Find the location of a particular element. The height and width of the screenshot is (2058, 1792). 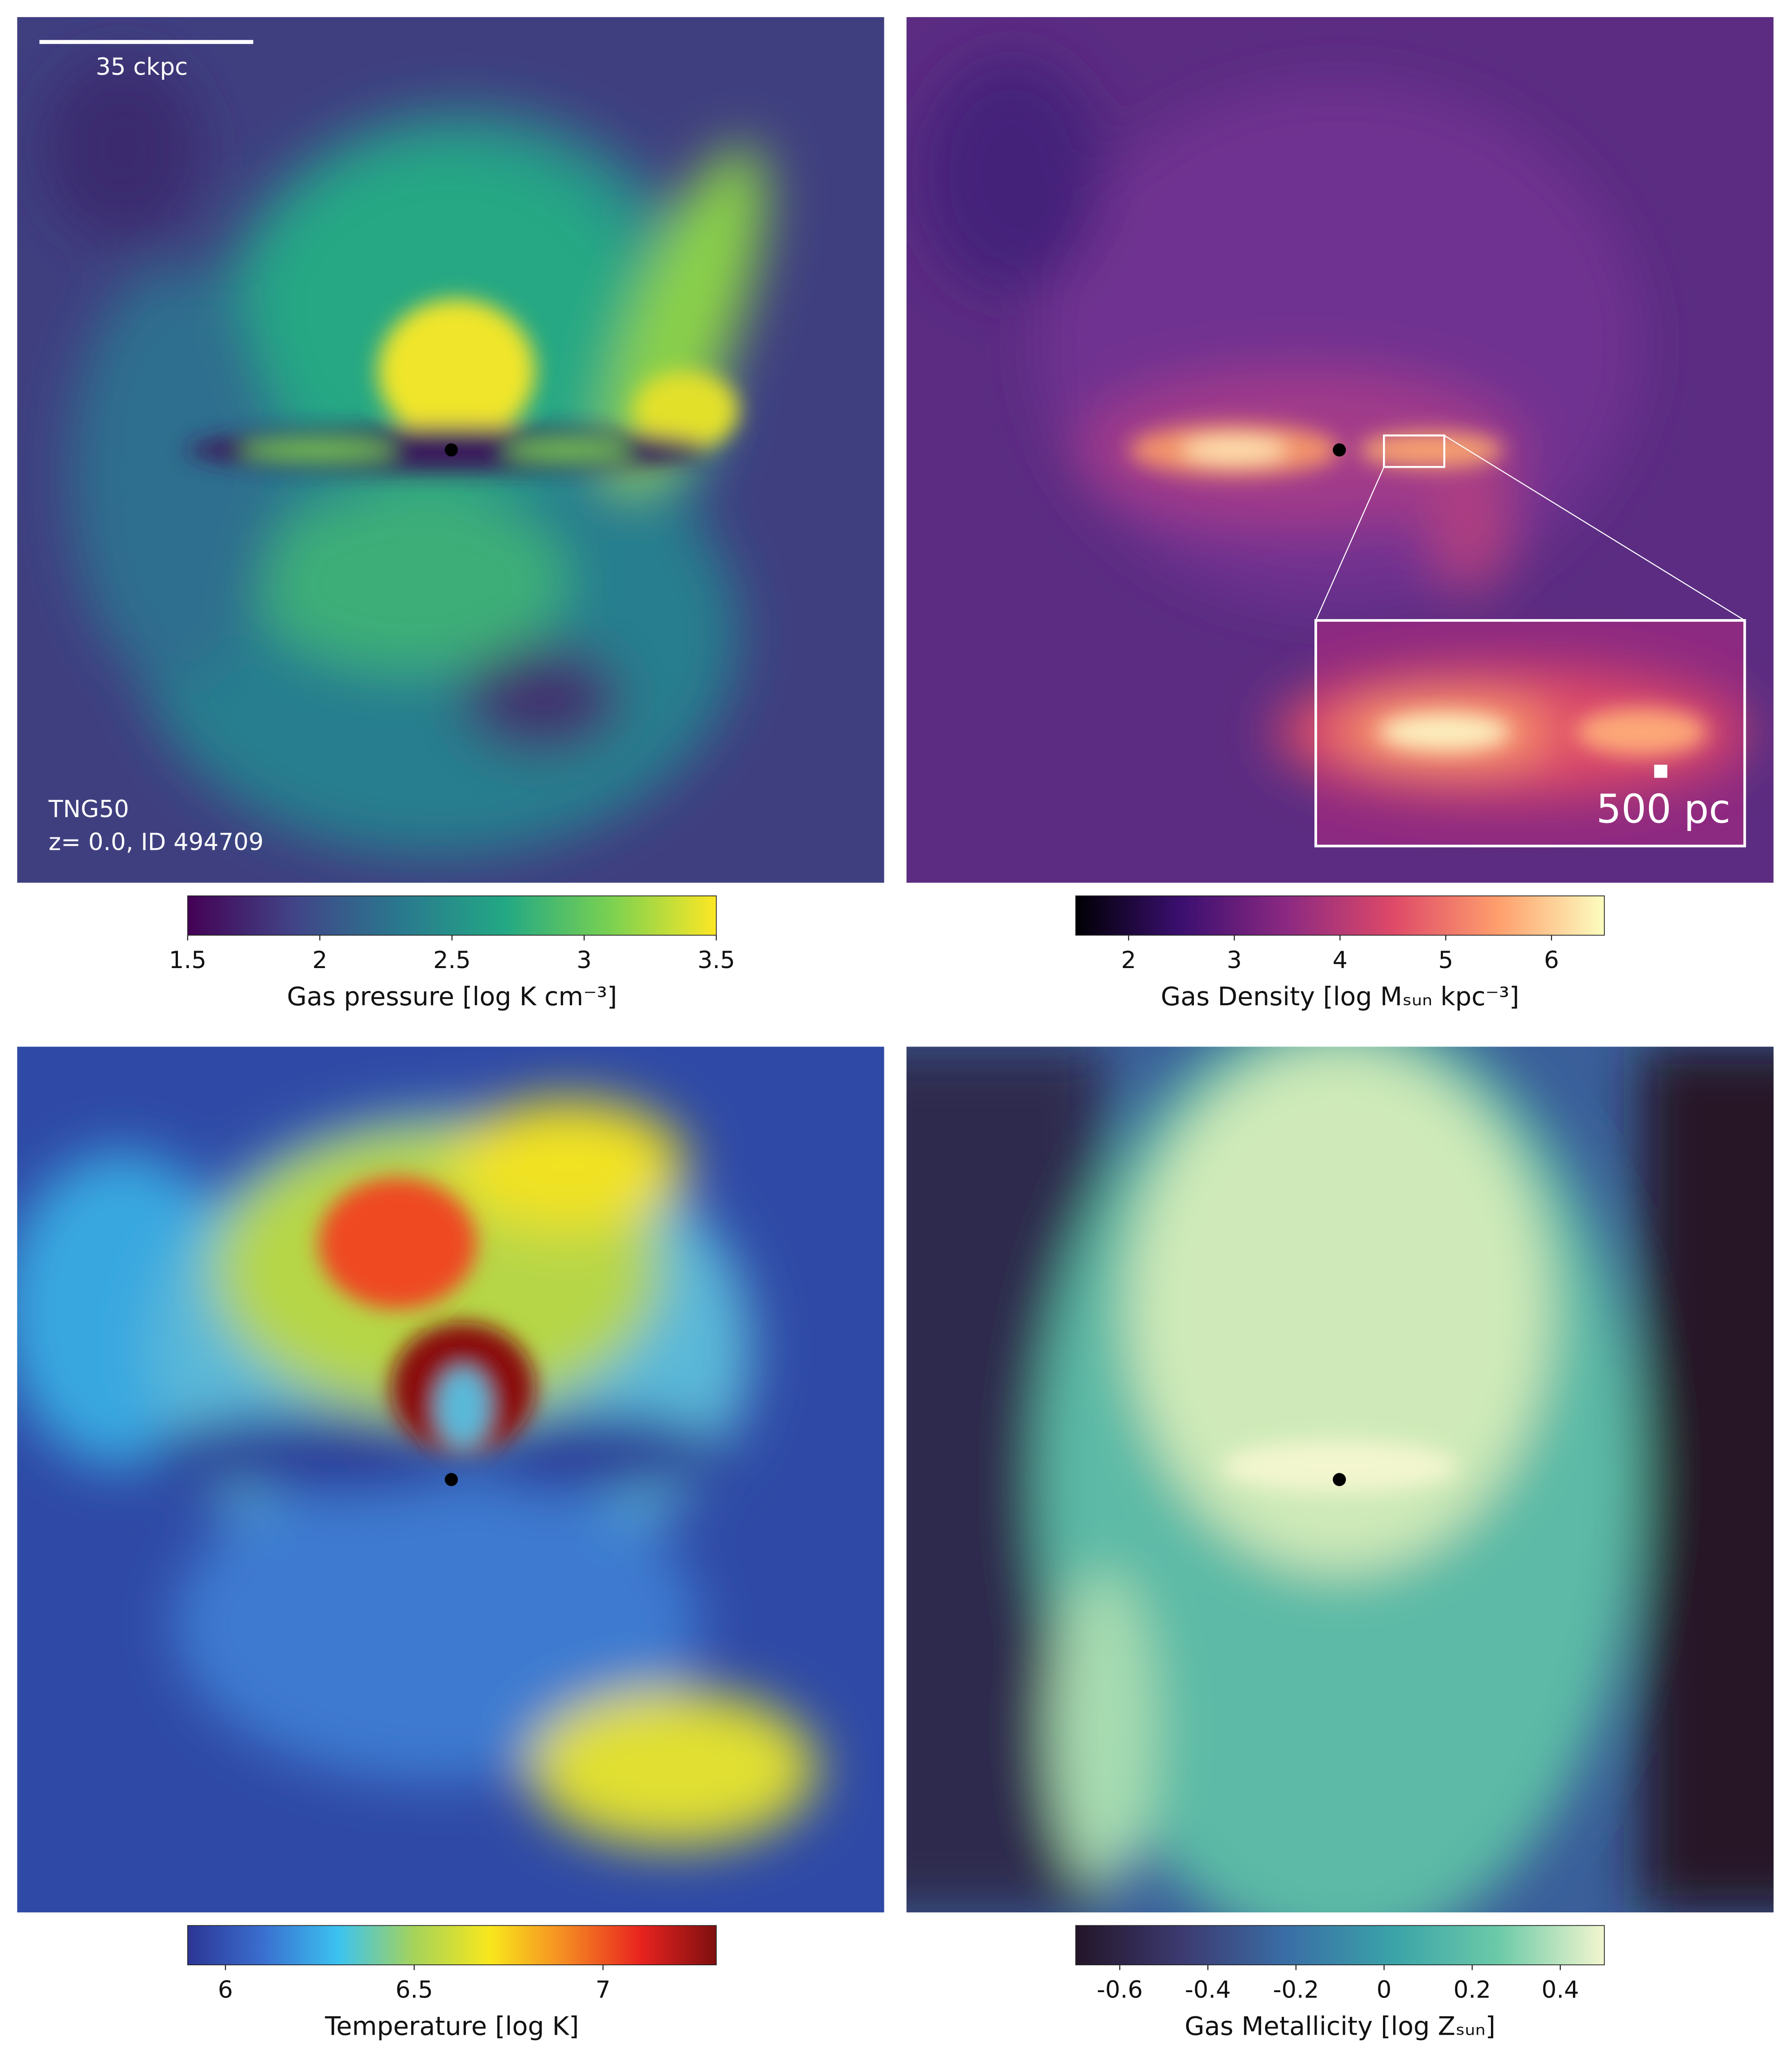

colorbar-tick-label: 0.4 is located at coordinates (1561, 1989).